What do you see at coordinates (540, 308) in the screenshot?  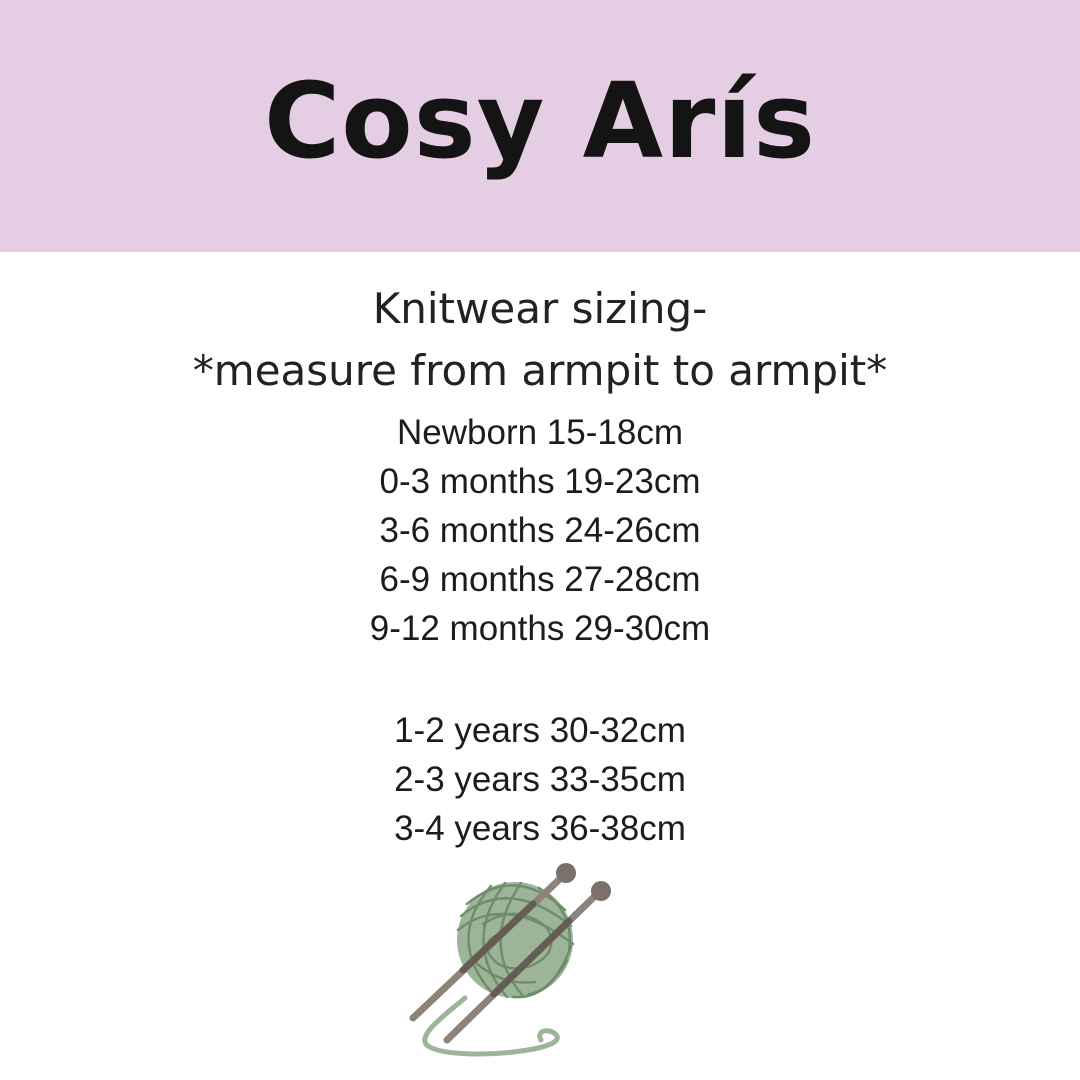 I see `sizing-heading: Knitwear sizing-` at bounding box center [540, 308].